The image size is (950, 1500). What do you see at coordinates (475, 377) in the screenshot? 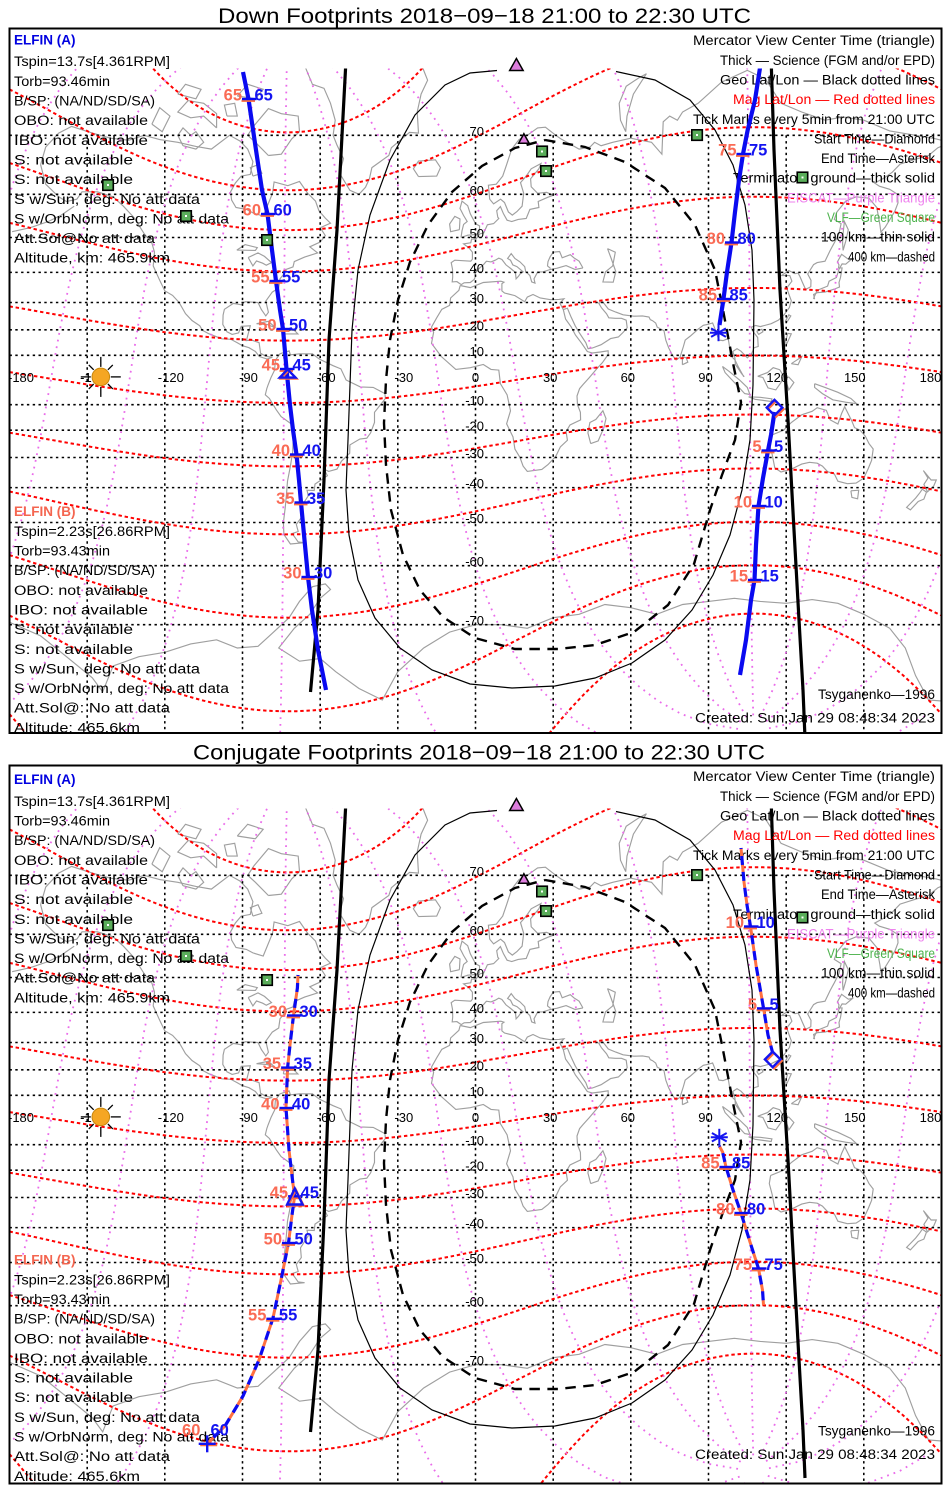
I see `svg-text: 0` at bounding box center [475, 377].